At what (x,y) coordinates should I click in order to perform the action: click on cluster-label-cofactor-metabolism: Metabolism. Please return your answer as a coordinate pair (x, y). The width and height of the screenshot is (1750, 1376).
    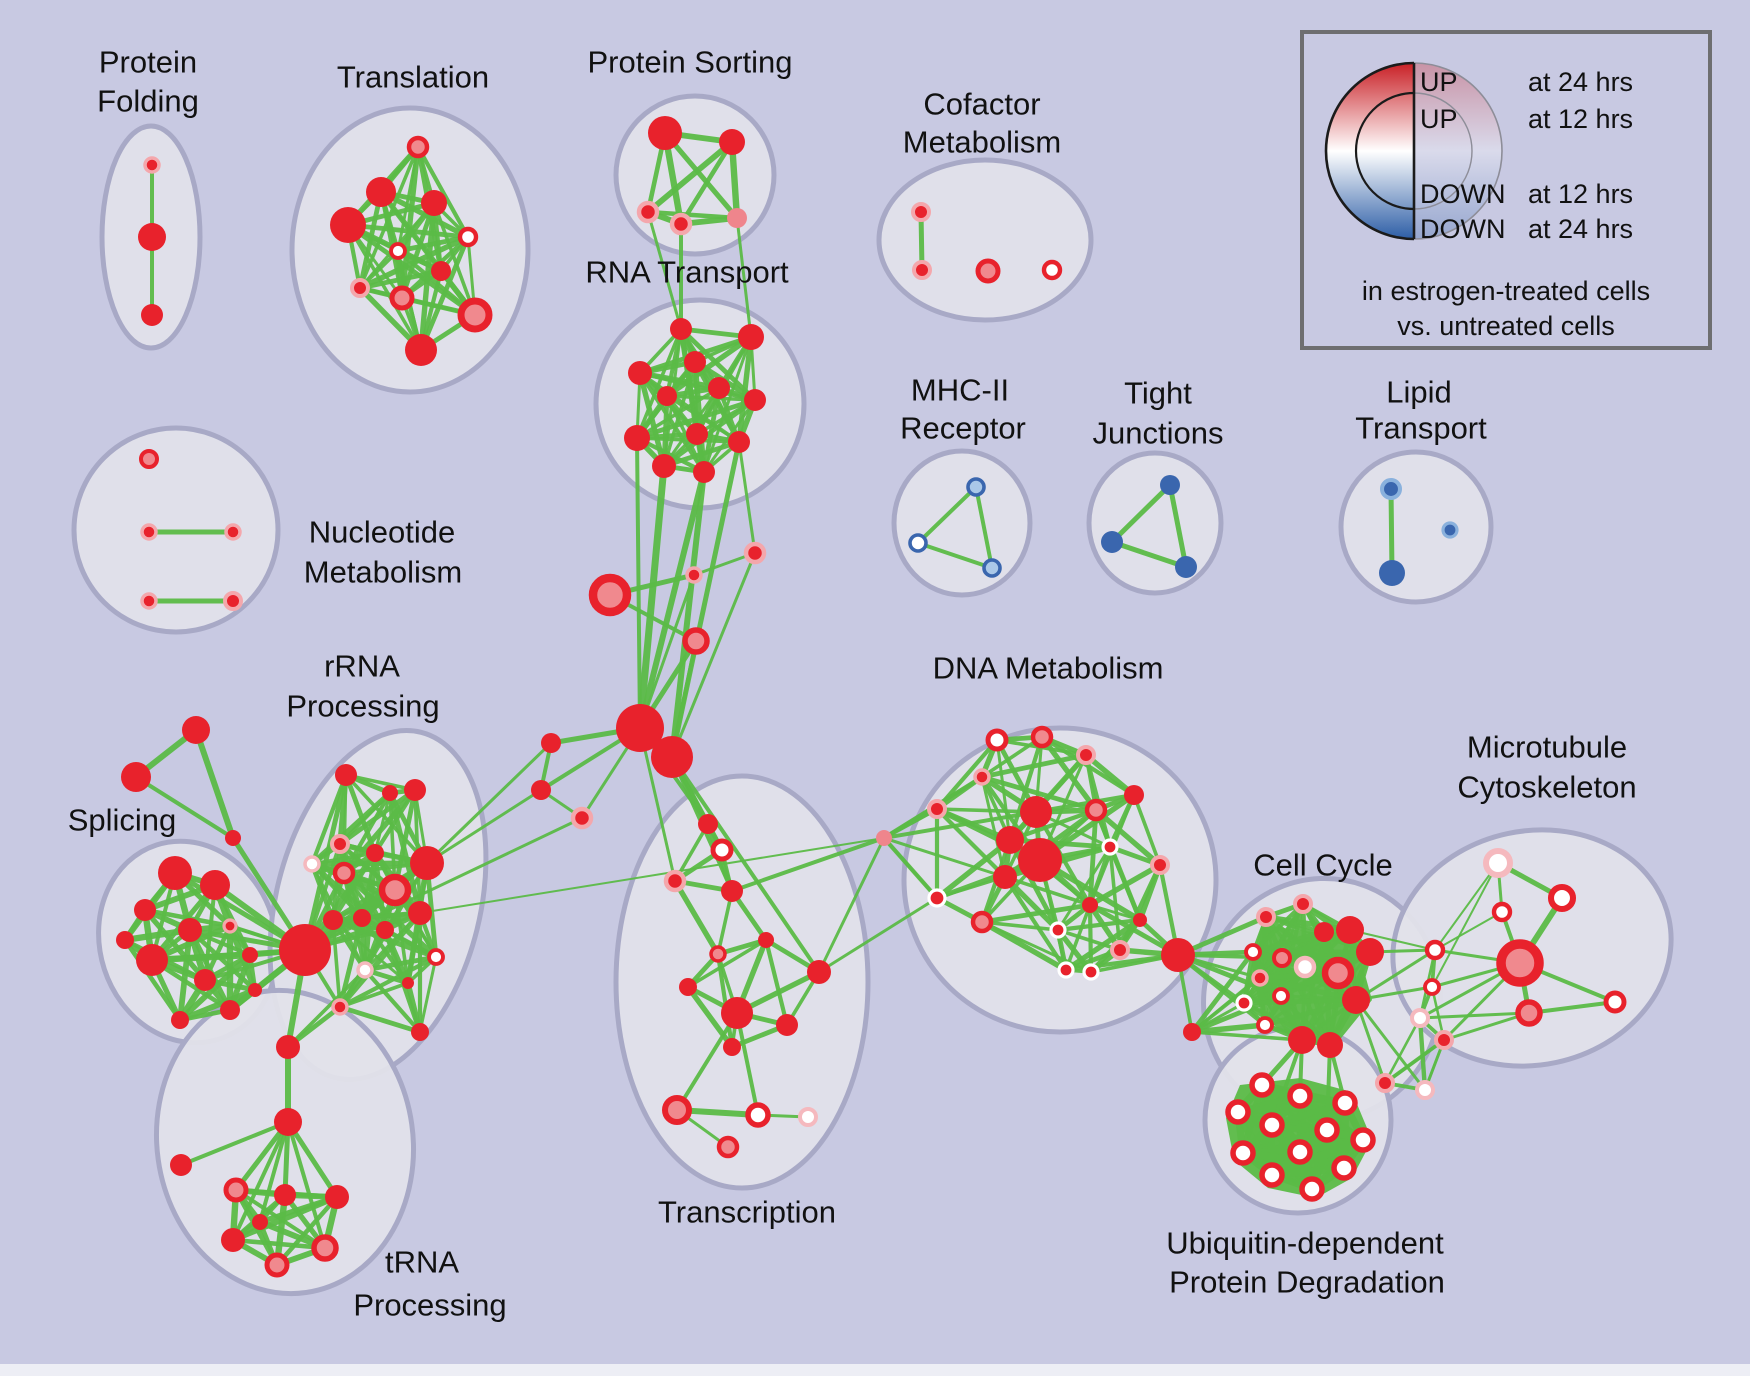
    Looking at the image, I should click on (982, 142).